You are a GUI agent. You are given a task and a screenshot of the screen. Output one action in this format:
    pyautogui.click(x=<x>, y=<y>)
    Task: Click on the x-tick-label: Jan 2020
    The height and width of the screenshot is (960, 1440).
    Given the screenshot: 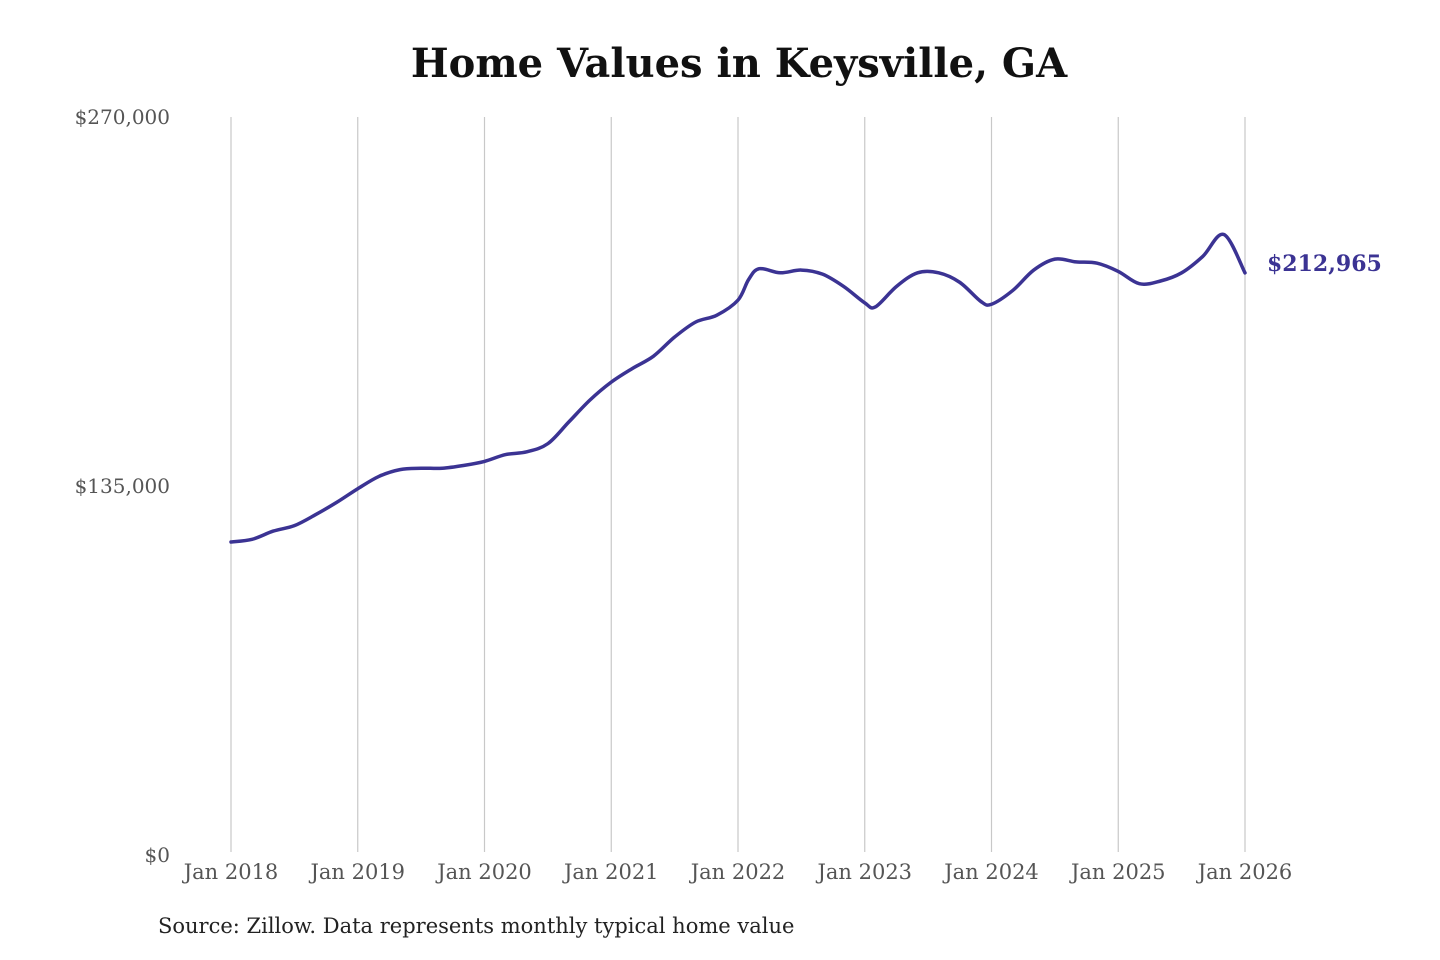 What is the action you would take?
    pyautogui.click(x=483, y=872)
    